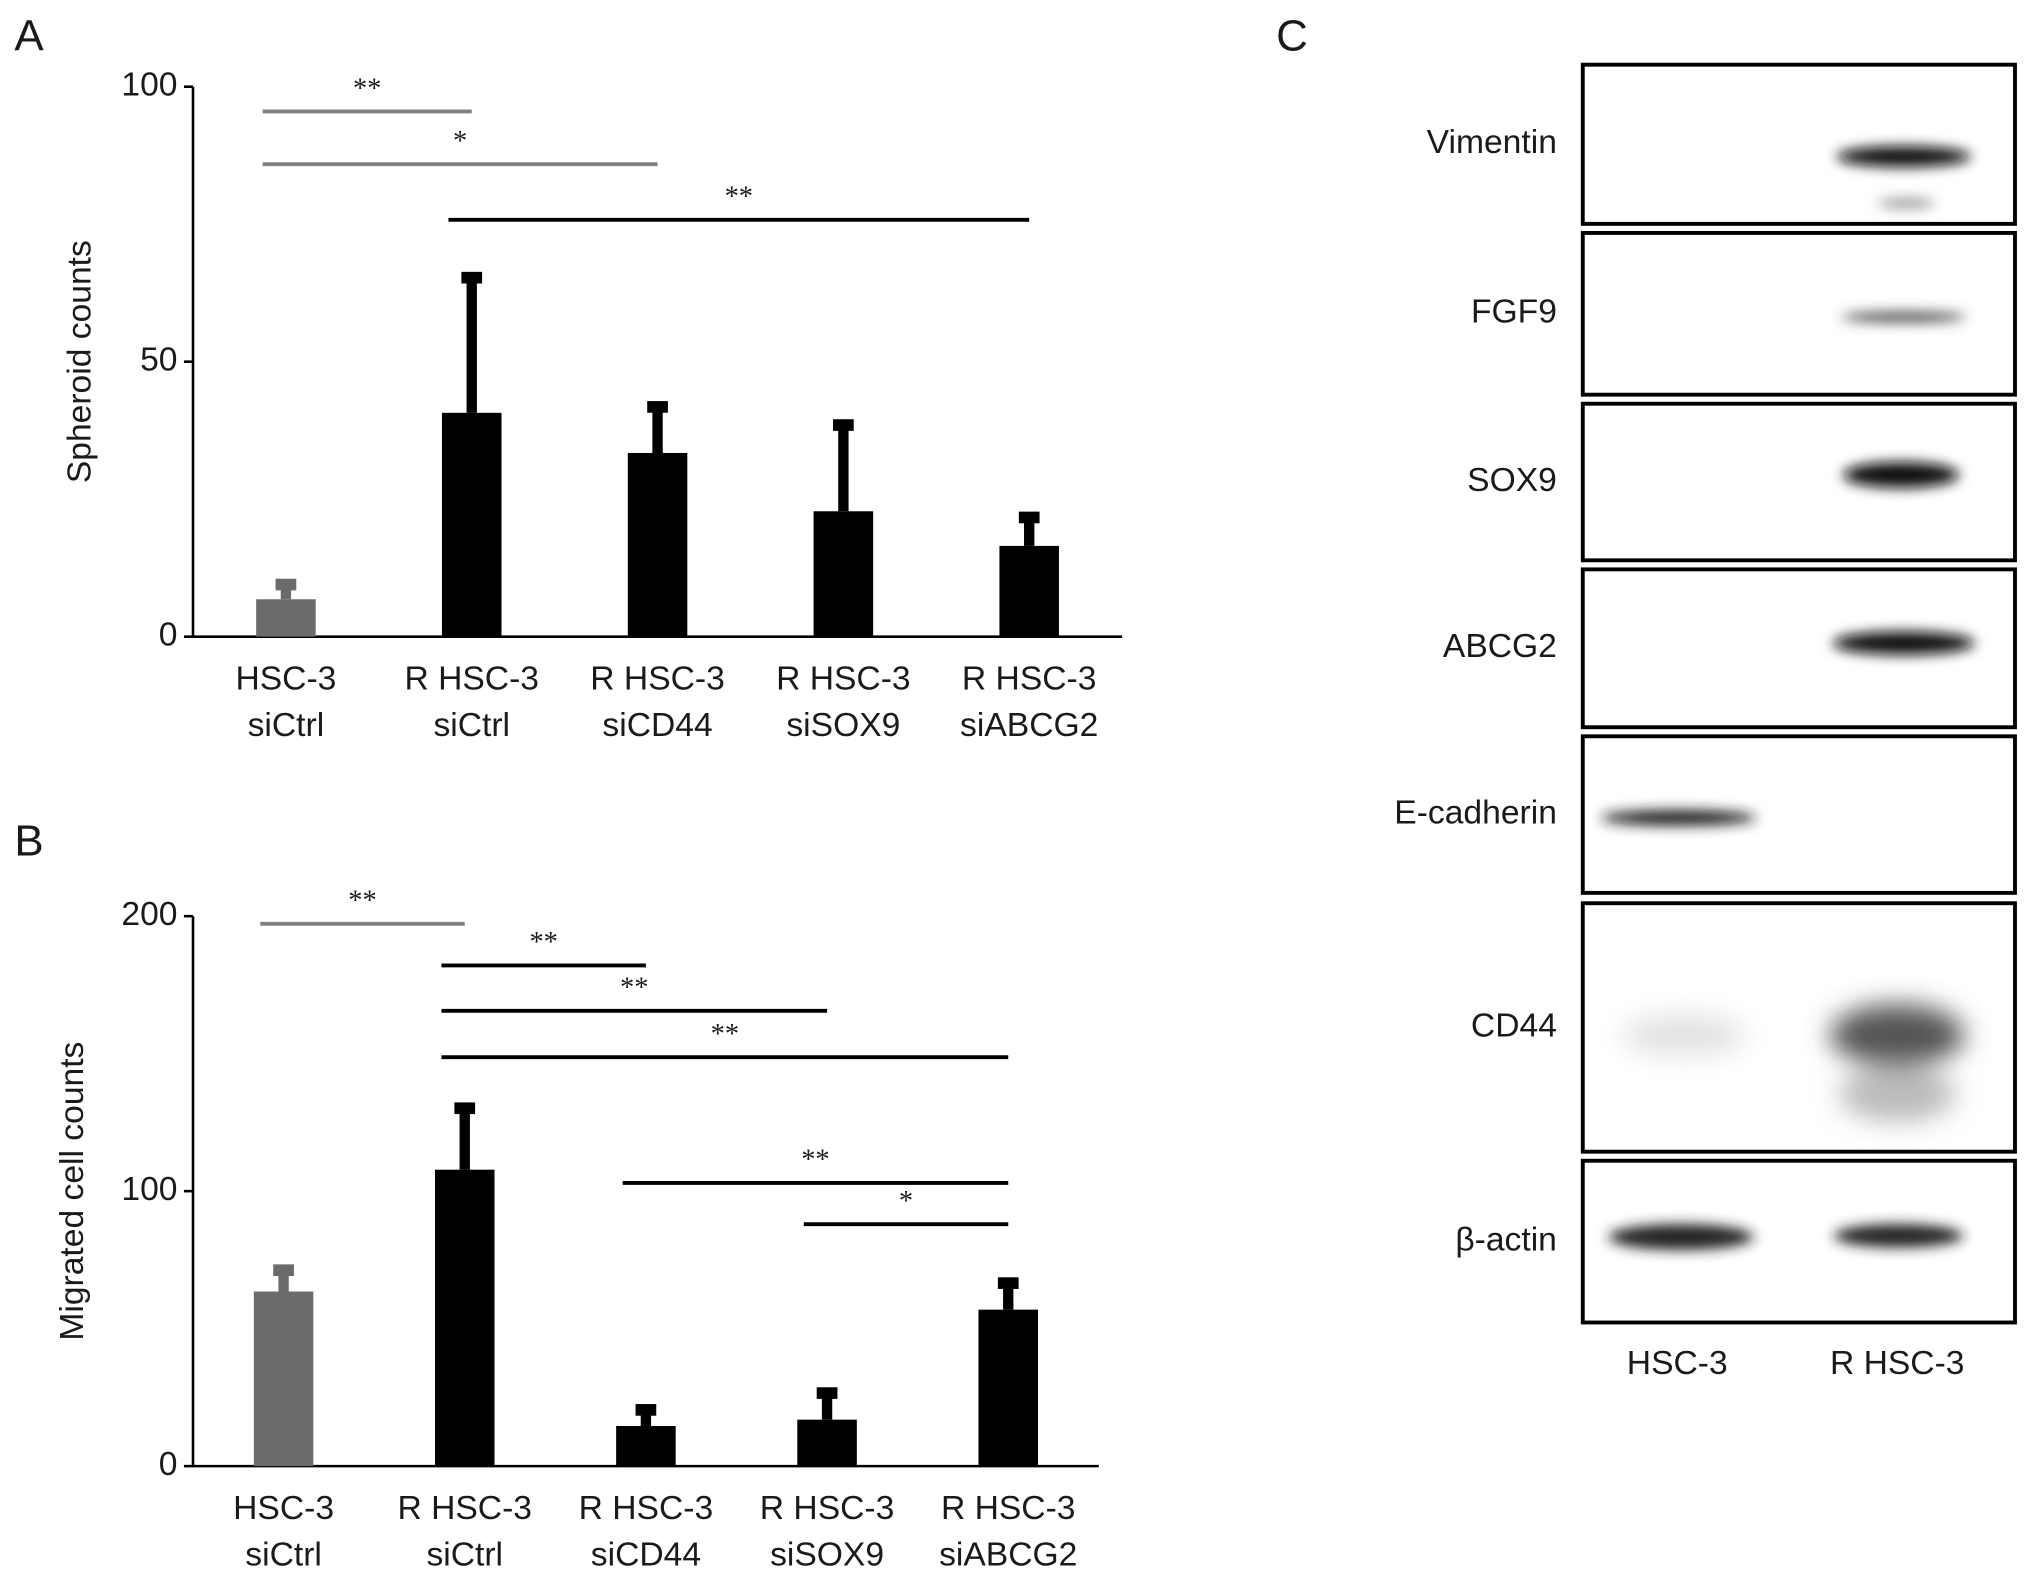  What do you see at coordinates (1506, 1240) in the screenshot?
I see `row-label: β-actin` at bounding box center [1506, 1240].